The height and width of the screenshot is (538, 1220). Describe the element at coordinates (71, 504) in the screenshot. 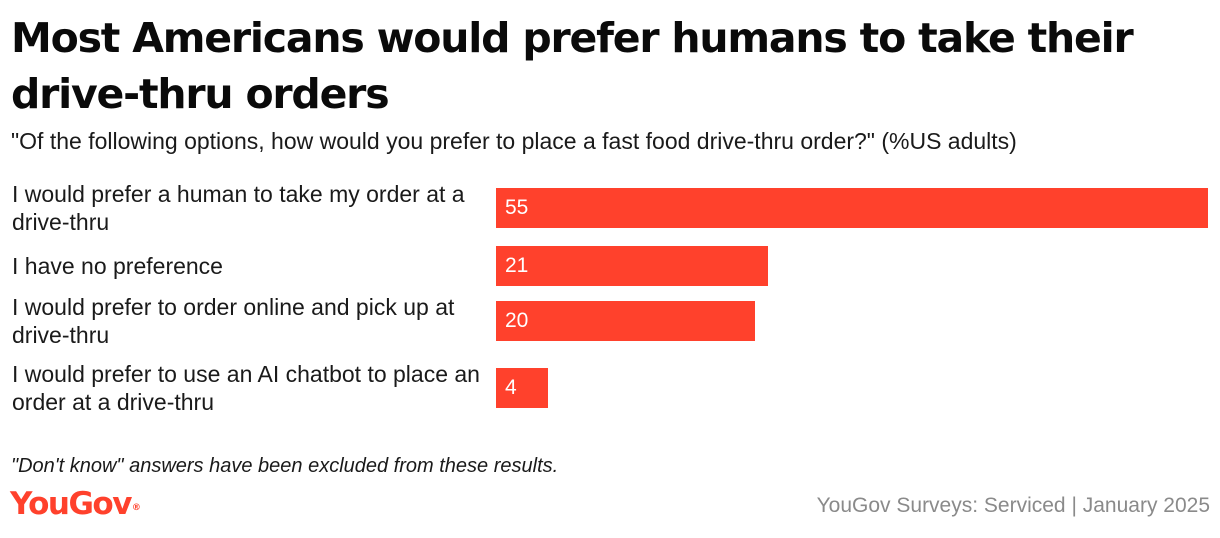

I see `logo-text: YouGov` at that location.